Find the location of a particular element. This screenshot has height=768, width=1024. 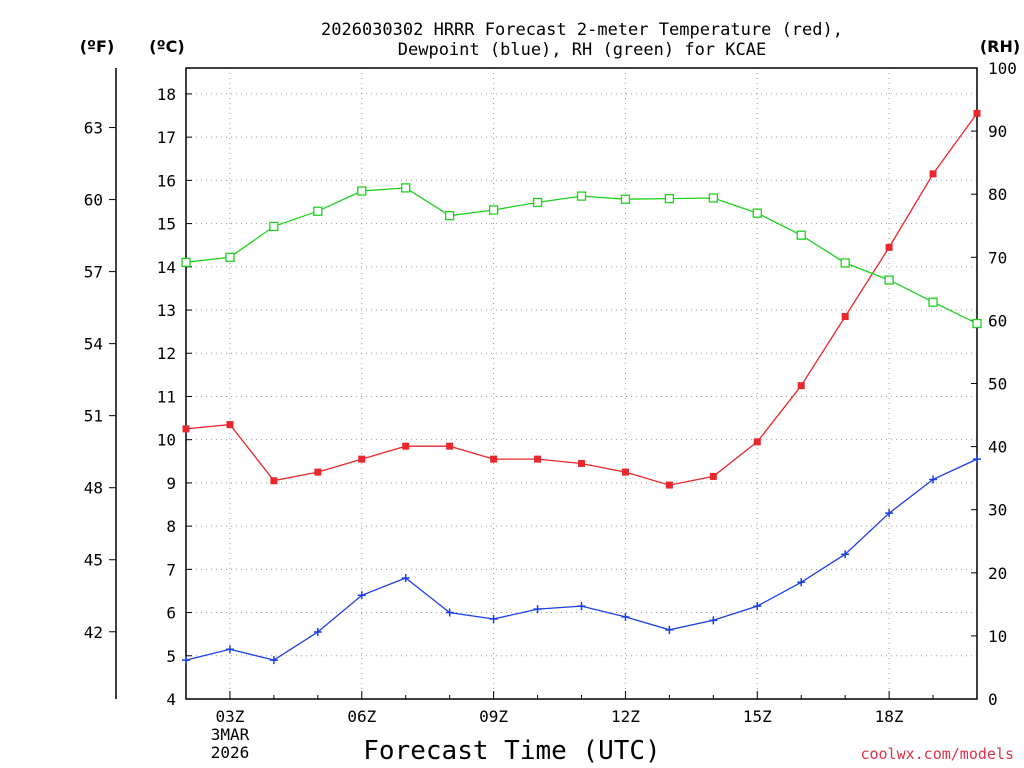

rh-tick-label: 70 is located at coordinates (997, 257).